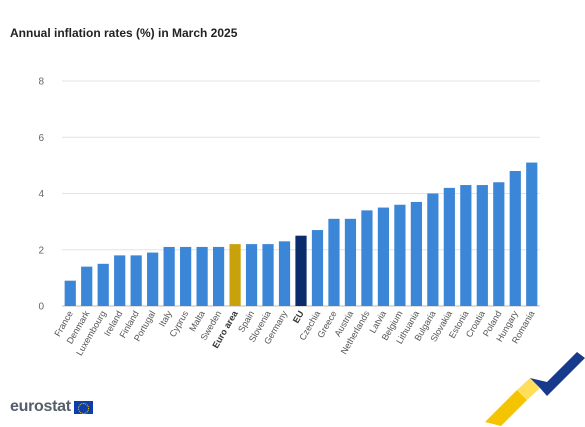 Image resolution: width=585 pixels, height=427 pixels. Describe the element at coordinates (367, 258) in the screenshot. I see `bar-netherlands` at that location.